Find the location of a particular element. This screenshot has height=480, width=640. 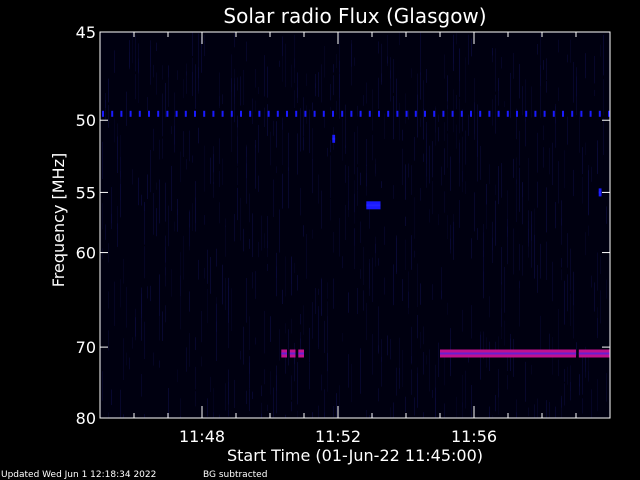

y-tick-label: 80 is located at coordinates (86, 418).